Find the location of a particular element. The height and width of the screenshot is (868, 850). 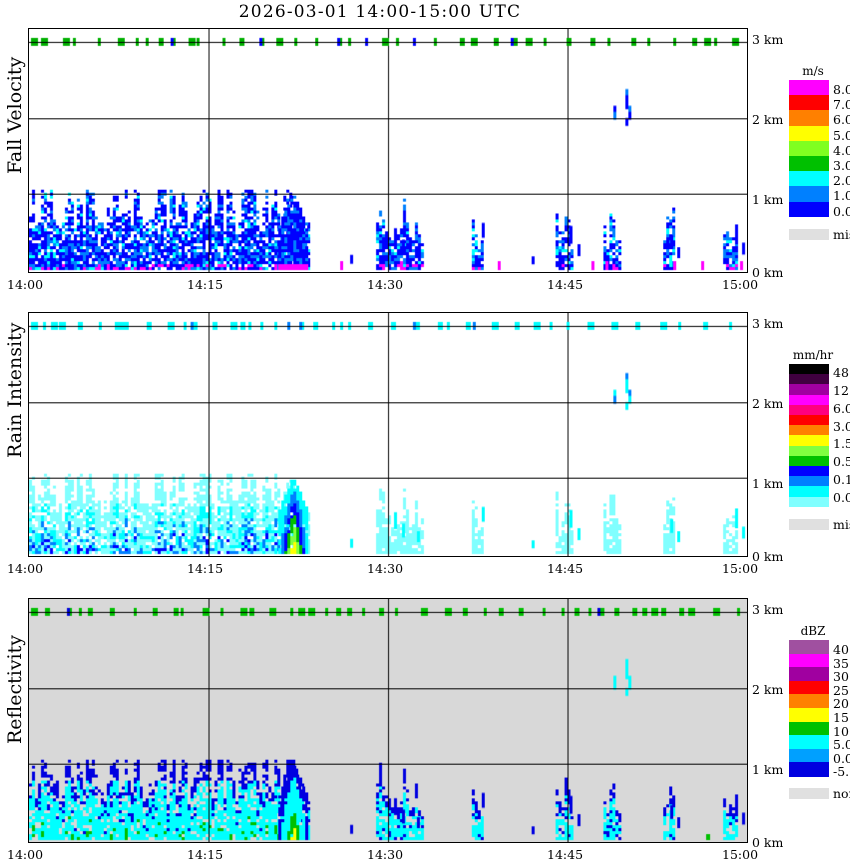

colorbar-missing-label-rain-intensity: miss is located at coordinates (841, 524).